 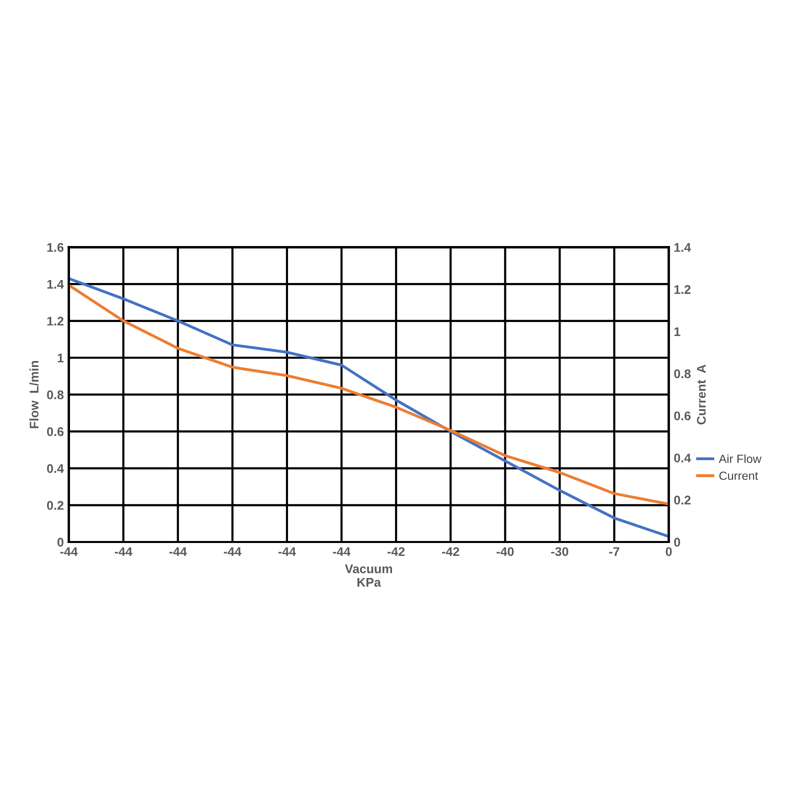 What do you see at coordinates (682, 415) in the screenshot?
I see `y2-tick-label: 0.6` at bounding box center [682, 415].